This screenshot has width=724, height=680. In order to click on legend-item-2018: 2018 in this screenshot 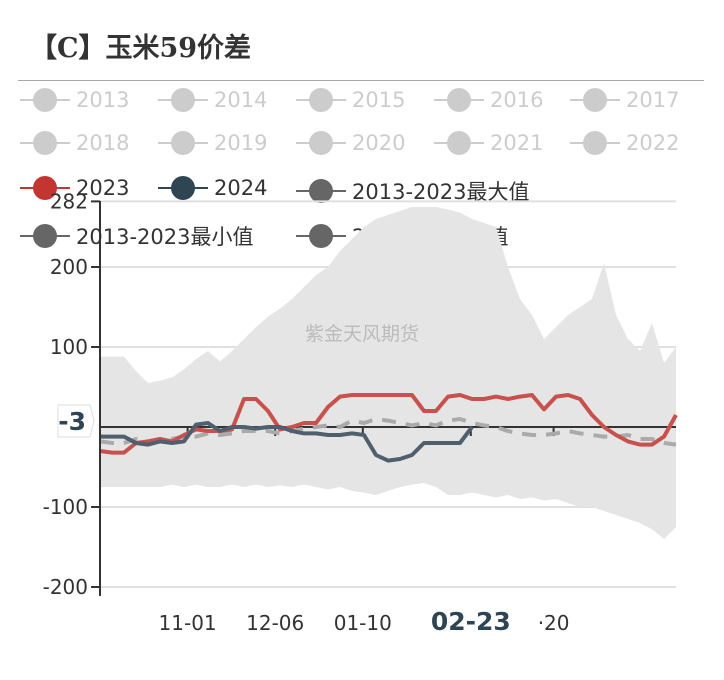, I will do `click(74, 143)`.